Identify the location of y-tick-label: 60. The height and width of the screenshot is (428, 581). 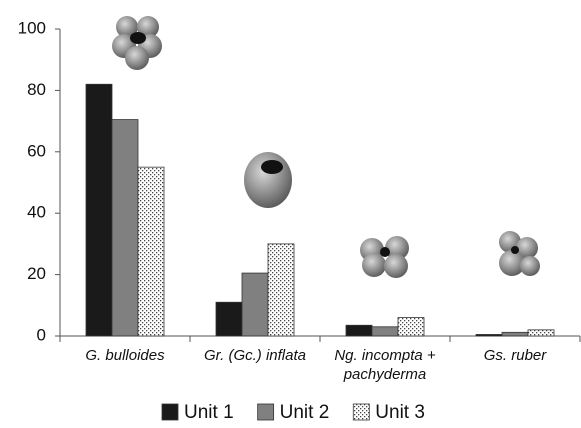
(36, 150).